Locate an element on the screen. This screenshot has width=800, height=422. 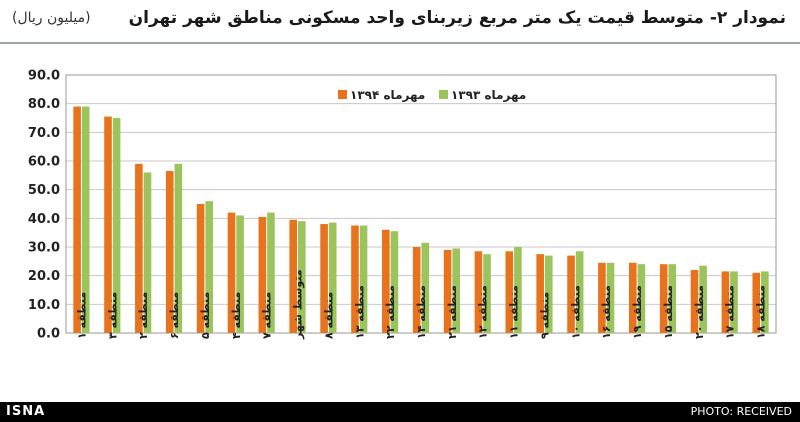
x-tick-label: منطقه ۱۵ is located at coordinates (668, 312).